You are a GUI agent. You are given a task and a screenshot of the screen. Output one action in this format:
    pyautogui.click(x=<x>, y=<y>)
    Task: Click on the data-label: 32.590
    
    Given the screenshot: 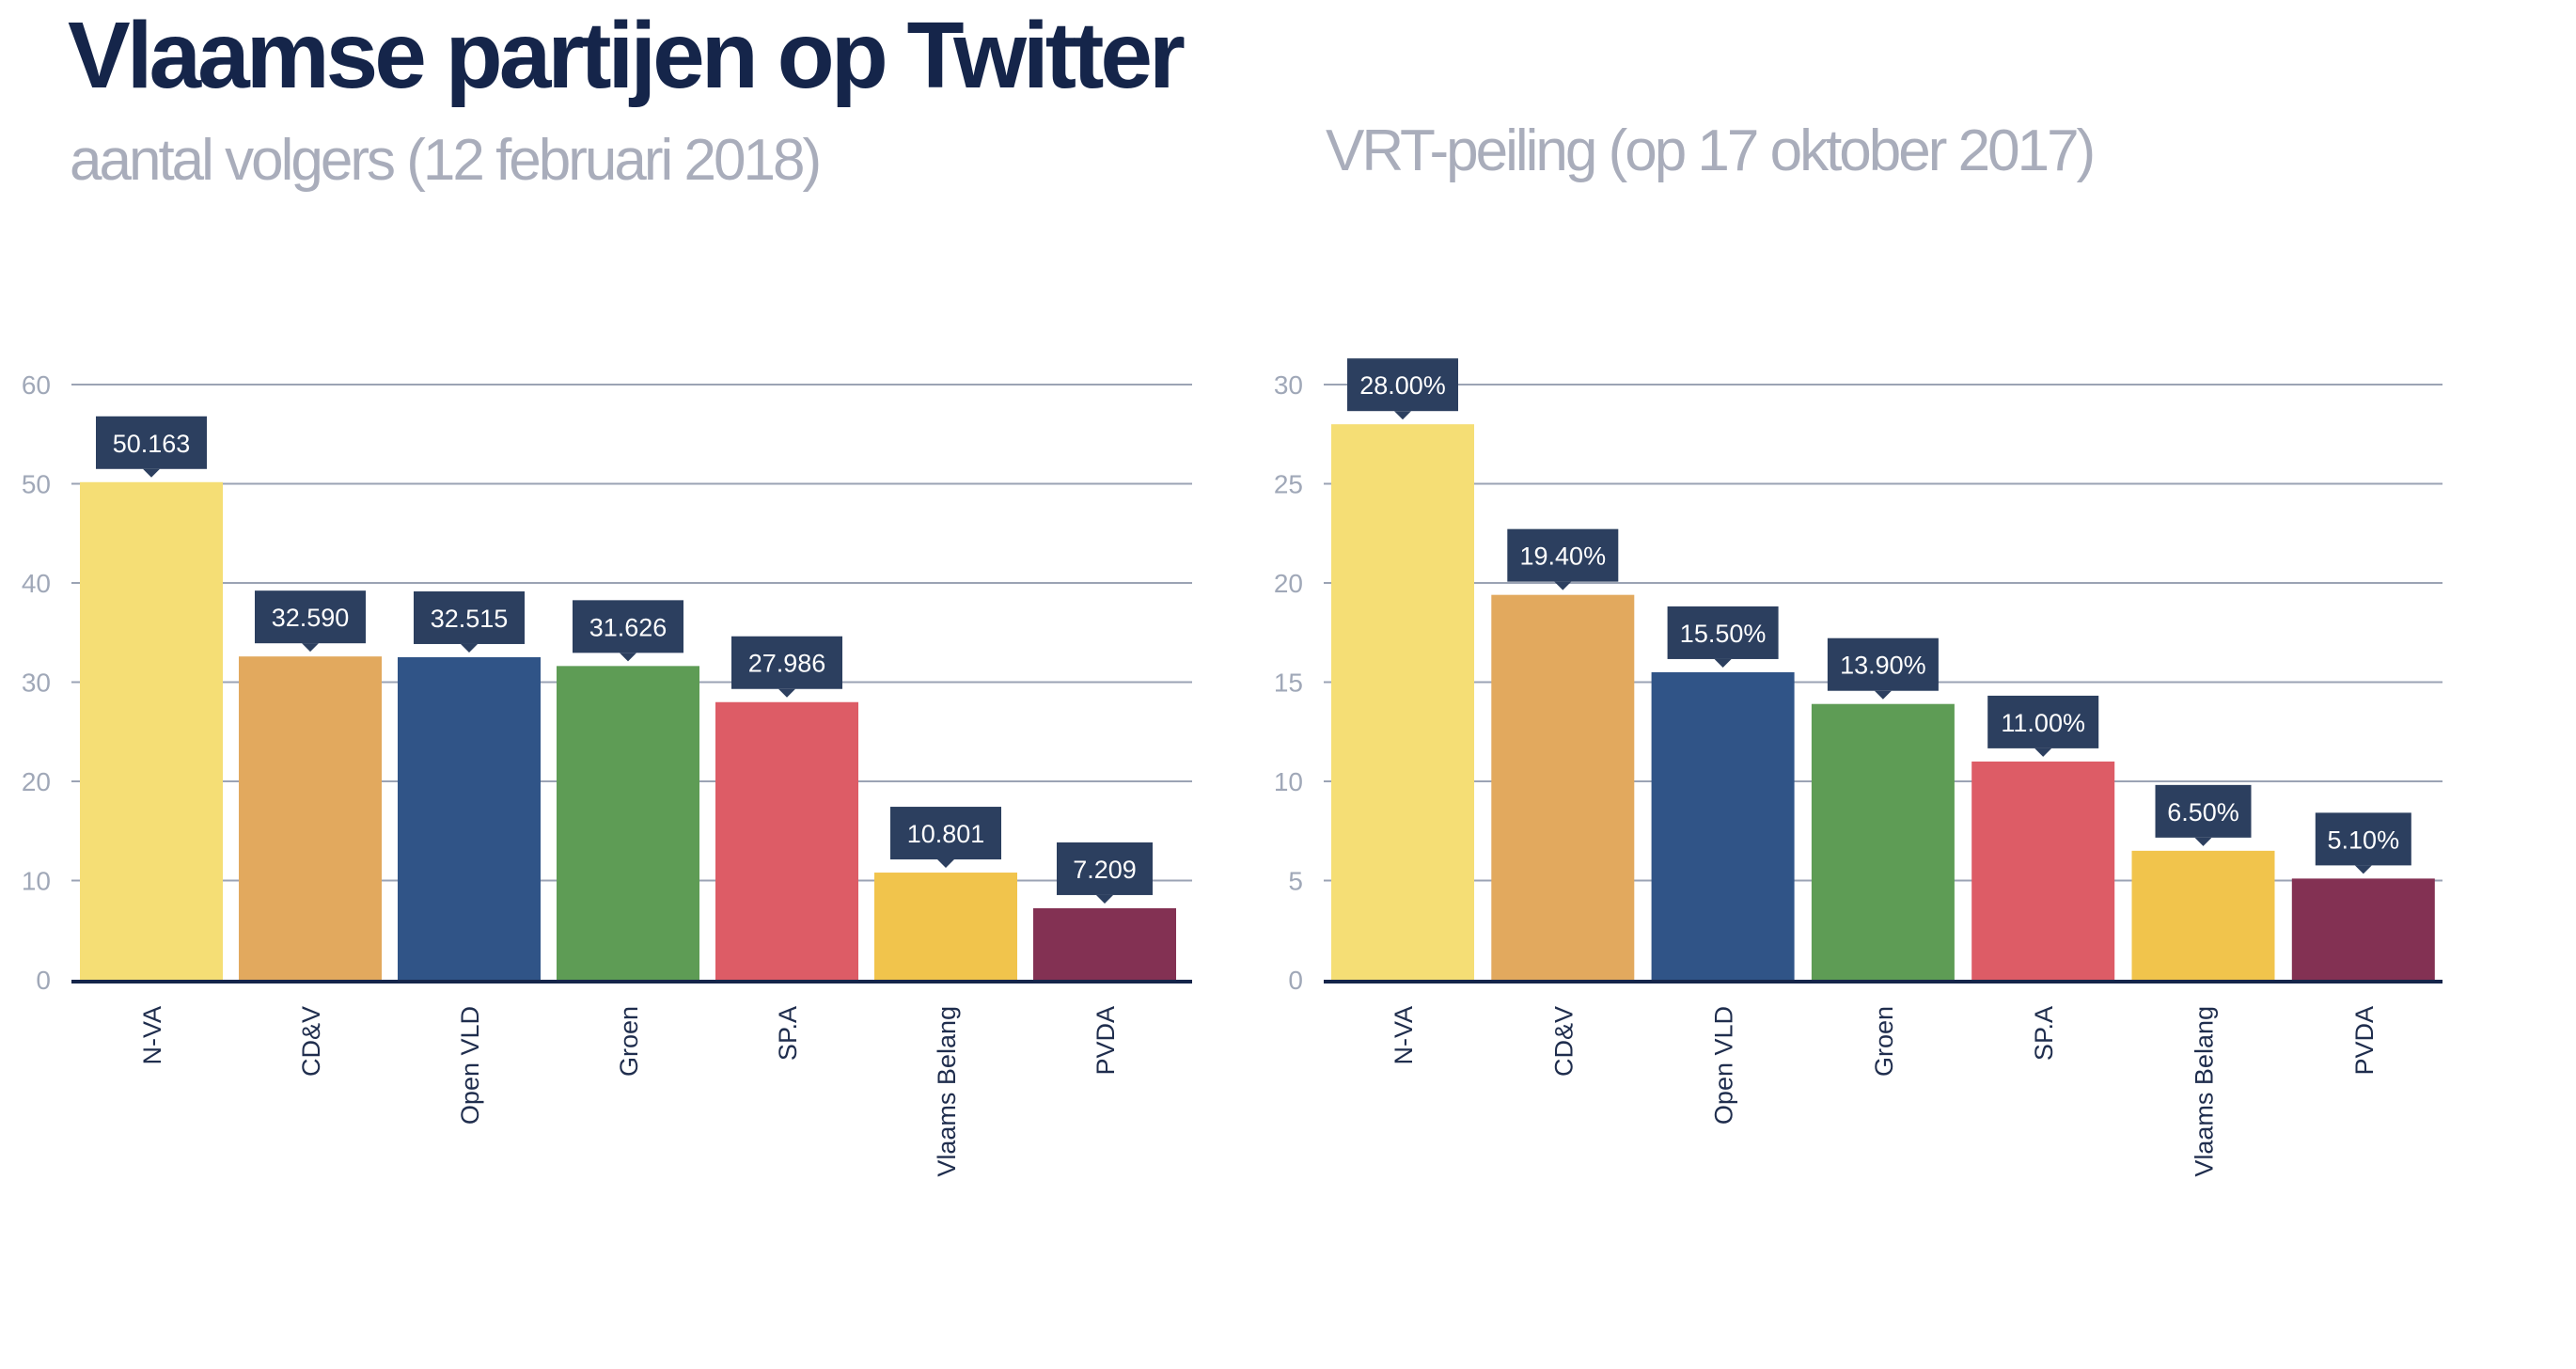 What is the action you would take?
    pyautogui.click(x=311, y=618)
    